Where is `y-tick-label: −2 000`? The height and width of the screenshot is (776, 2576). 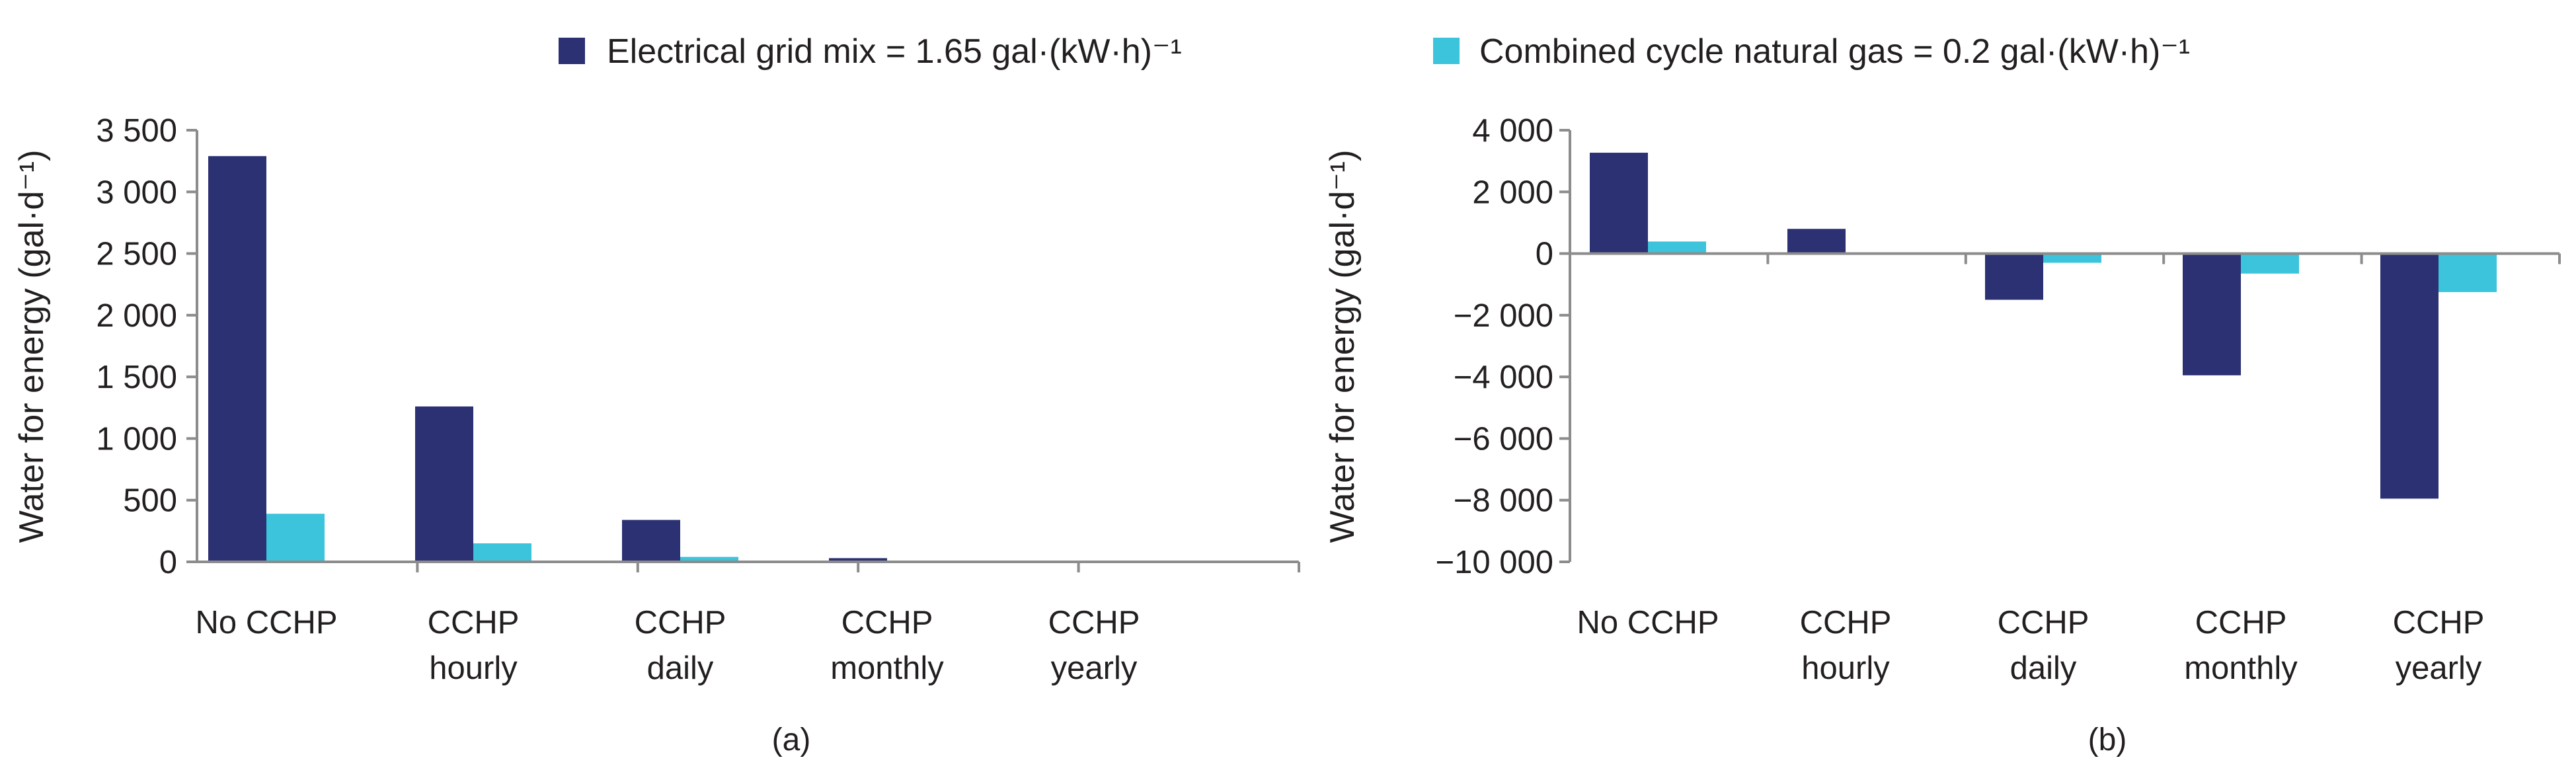 y-tick-label: −2 000 is located at coordinates (1503, 316).